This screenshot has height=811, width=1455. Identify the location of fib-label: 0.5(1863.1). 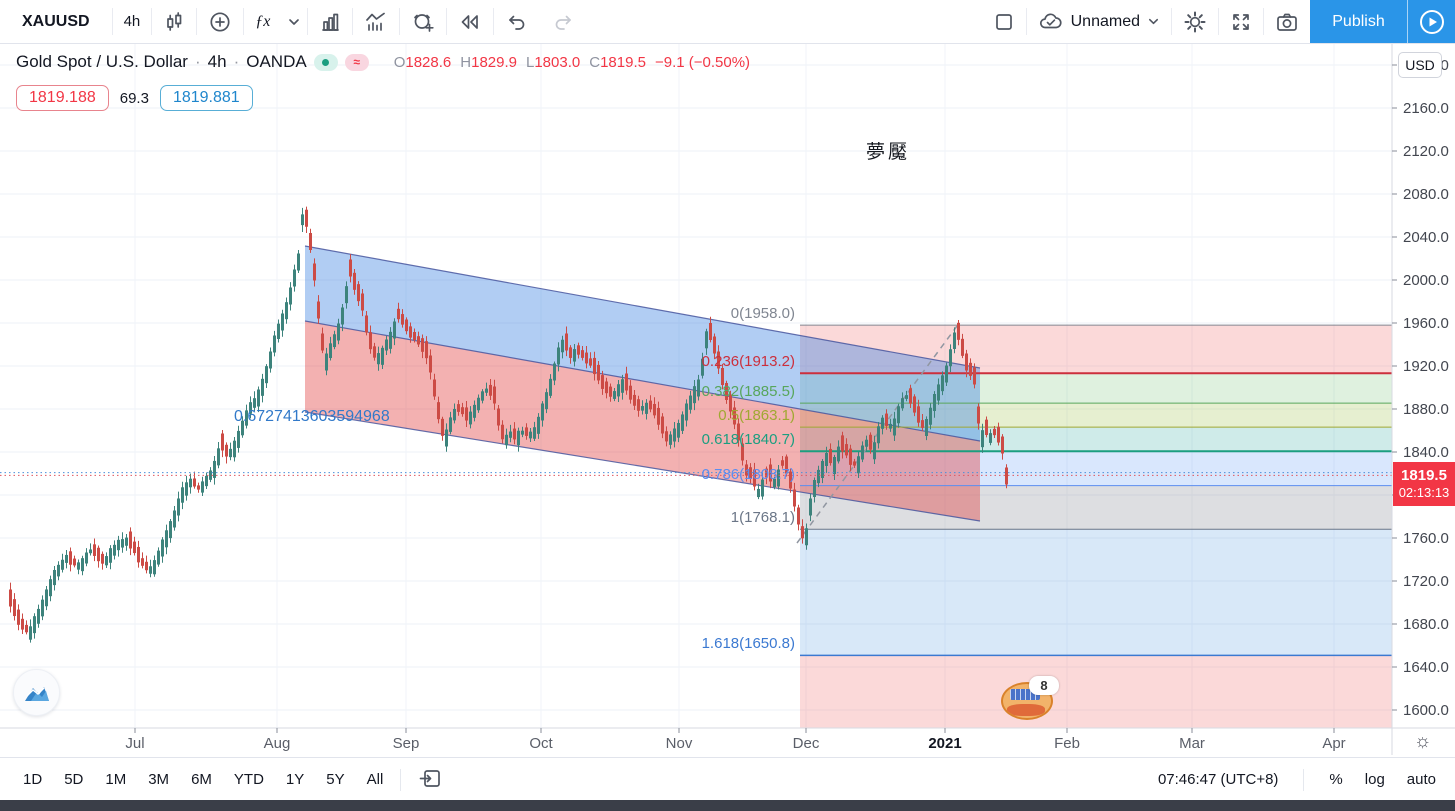
(756, 416).